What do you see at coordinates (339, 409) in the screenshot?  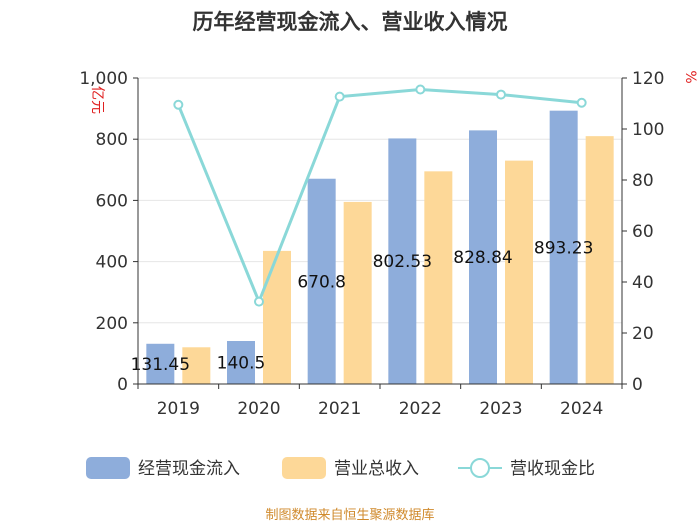 I see `x-tick-label: 2021` at bounding box center [339, 409].